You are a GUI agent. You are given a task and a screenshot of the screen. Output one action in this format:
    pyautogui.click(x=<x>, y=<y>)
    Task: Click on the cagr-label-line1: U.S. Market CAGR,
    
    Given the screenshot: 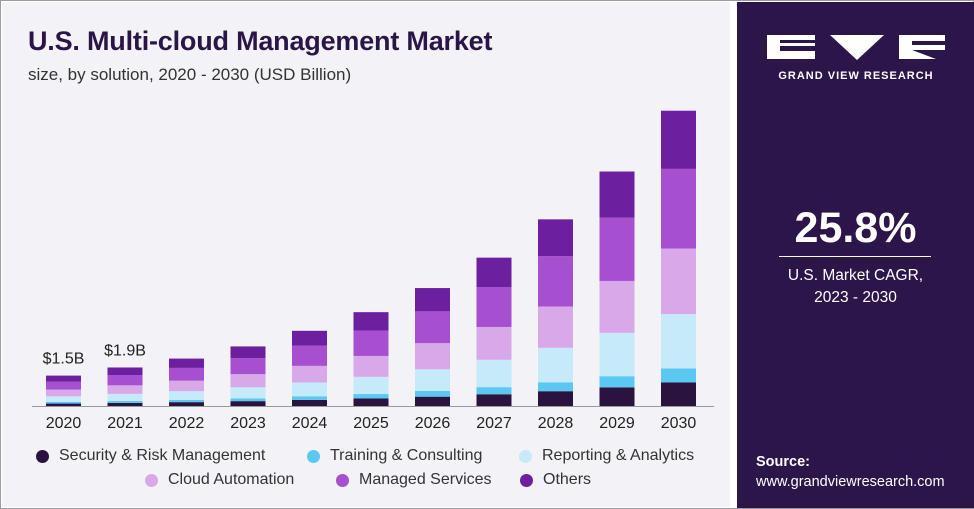 What is the action you would take?
    pyautogui.click(x=855, y=275)
    